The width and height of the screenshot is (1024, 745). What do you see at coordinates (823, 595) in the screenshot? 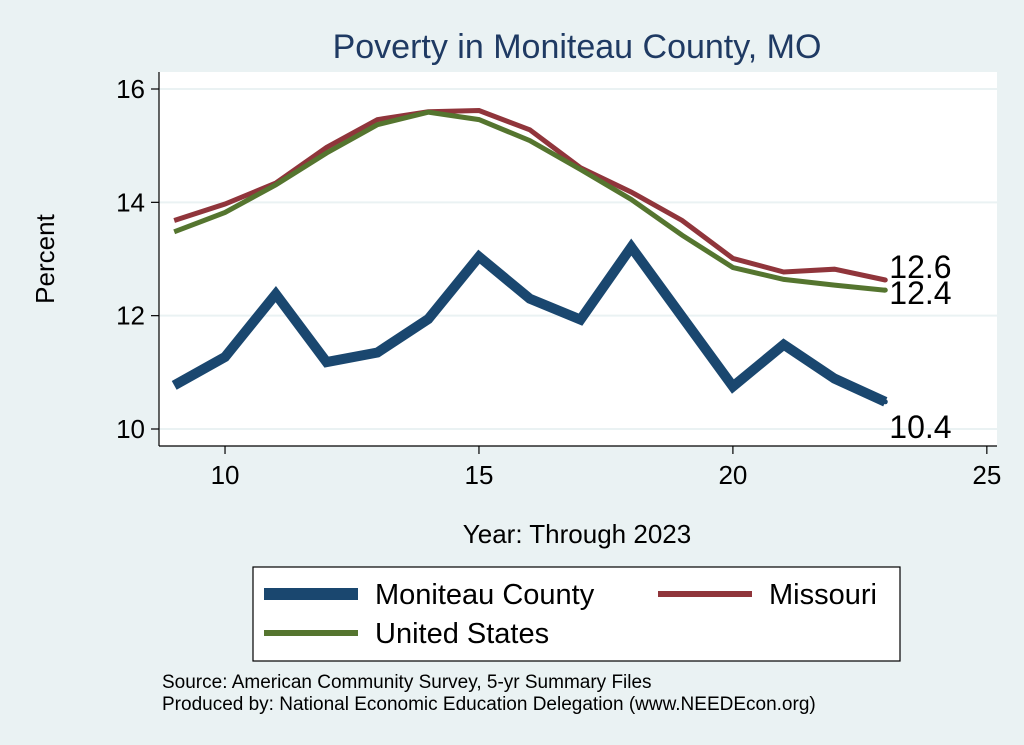
I see `legend-label-missouri: Missouri` at bounding box center [823, 595].